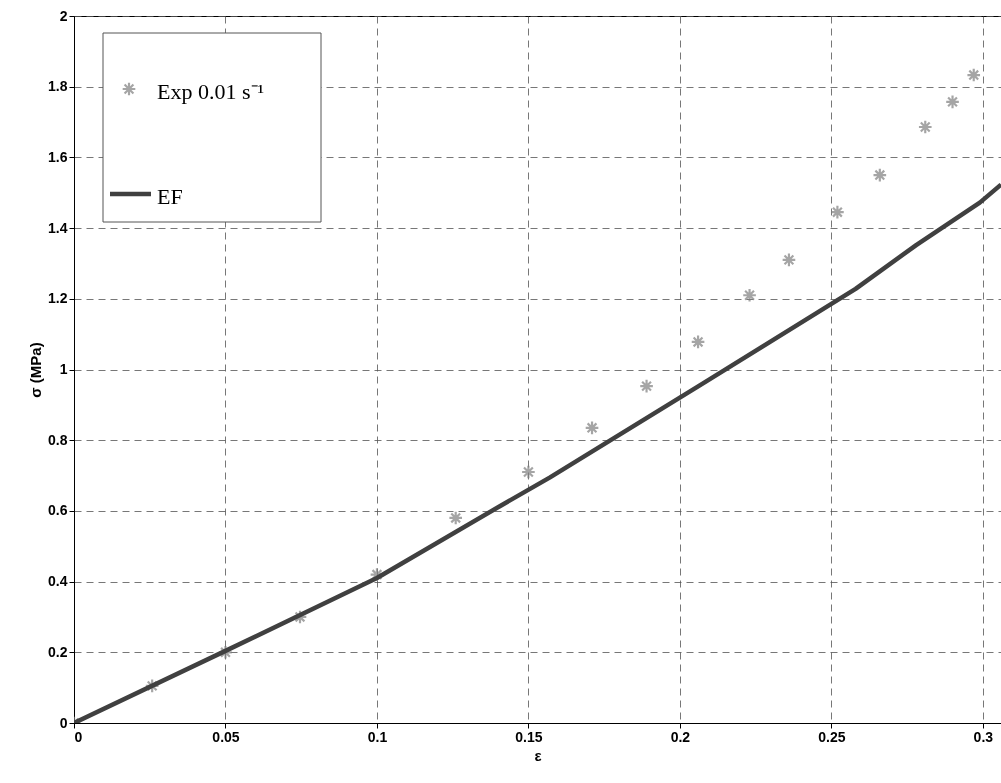 The width and height of the screenshot is (1001, 783). I want to click on y-tick-label: 1.4, so click(58, 227).